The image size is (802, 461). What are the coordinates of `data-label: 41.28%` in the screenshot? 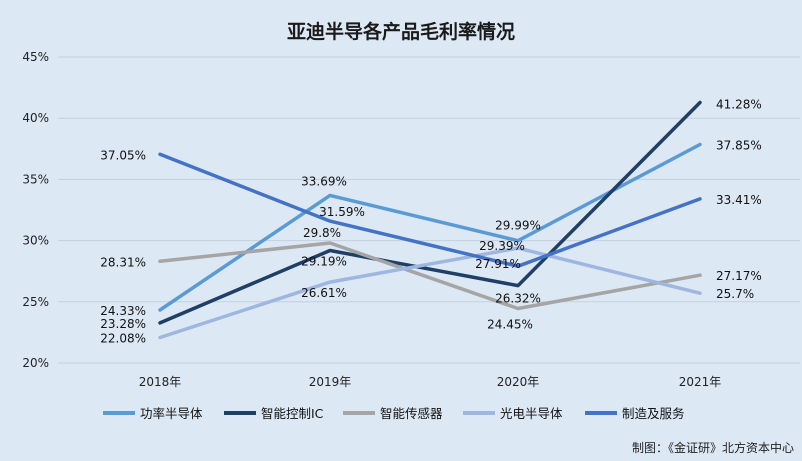 It's located at (739, 105).